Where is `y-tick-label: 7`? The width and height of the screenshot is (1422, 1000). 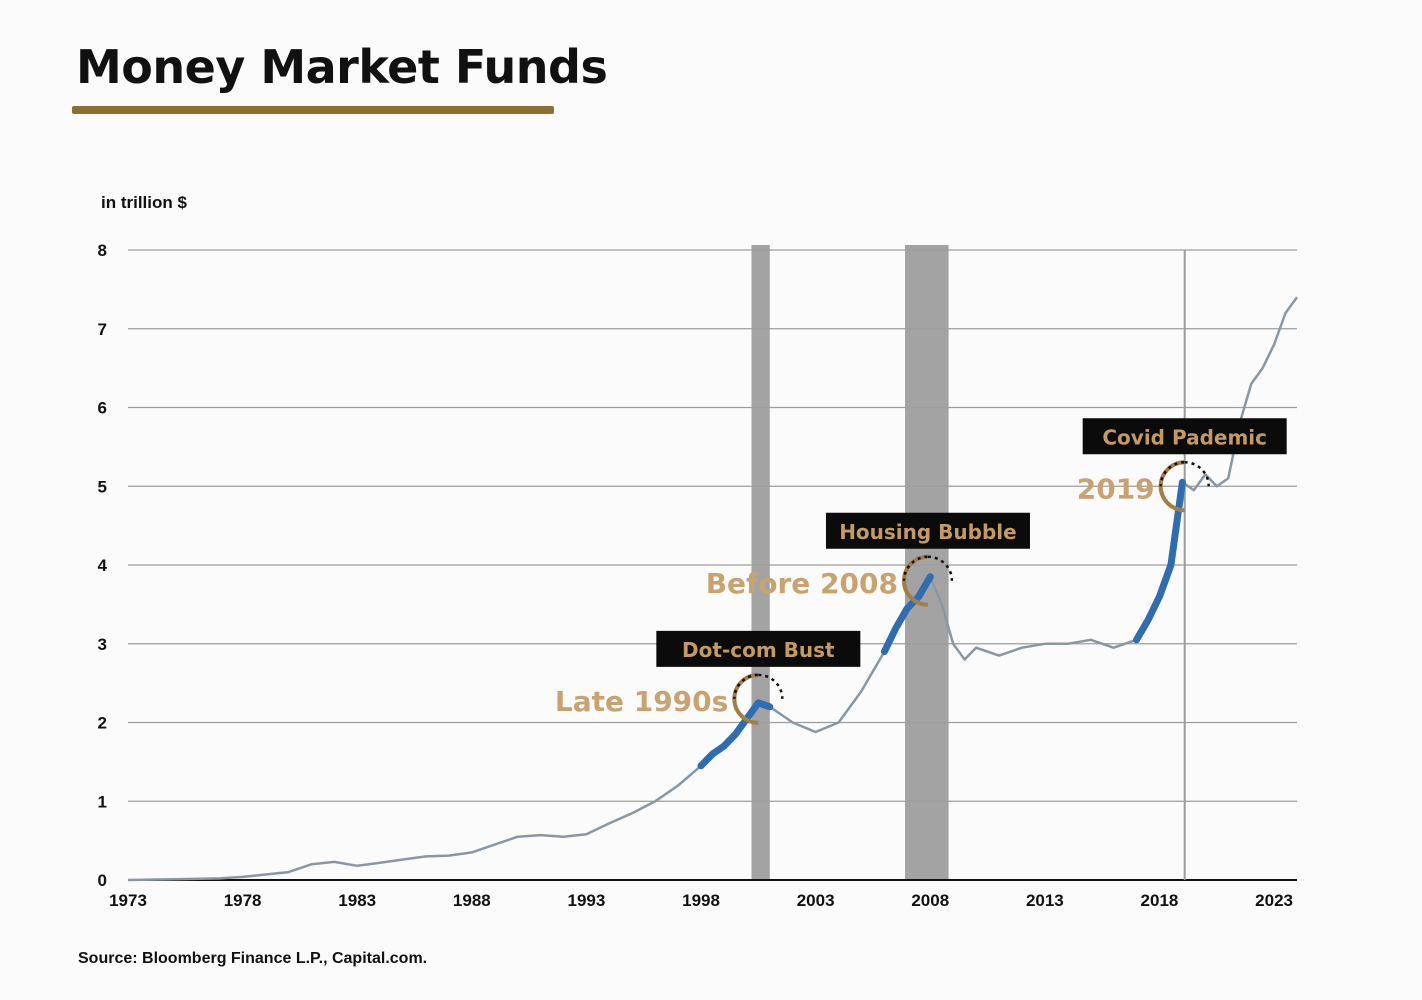
y-tick-label: 7 is located at coordinates (102, 329).